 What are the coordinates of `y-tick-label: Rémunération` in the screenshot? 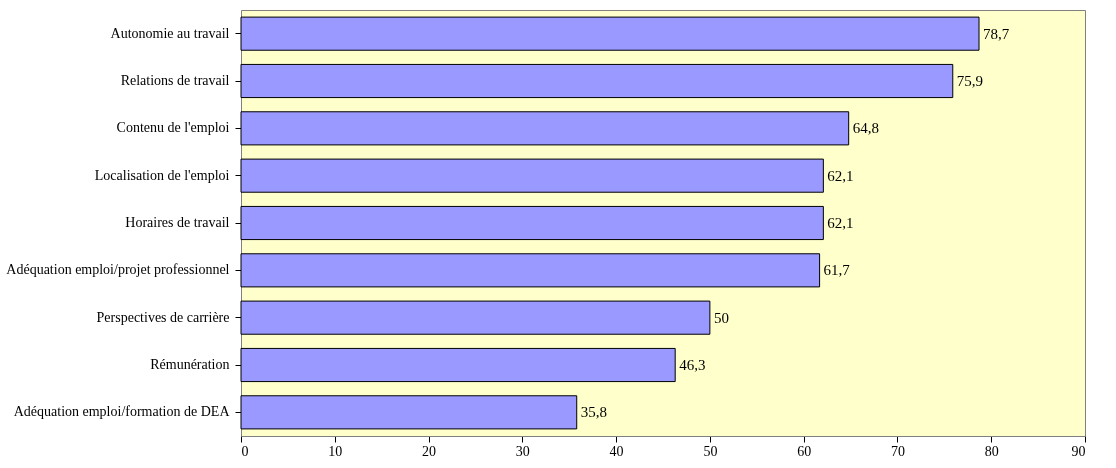 It's located at (190, 364).